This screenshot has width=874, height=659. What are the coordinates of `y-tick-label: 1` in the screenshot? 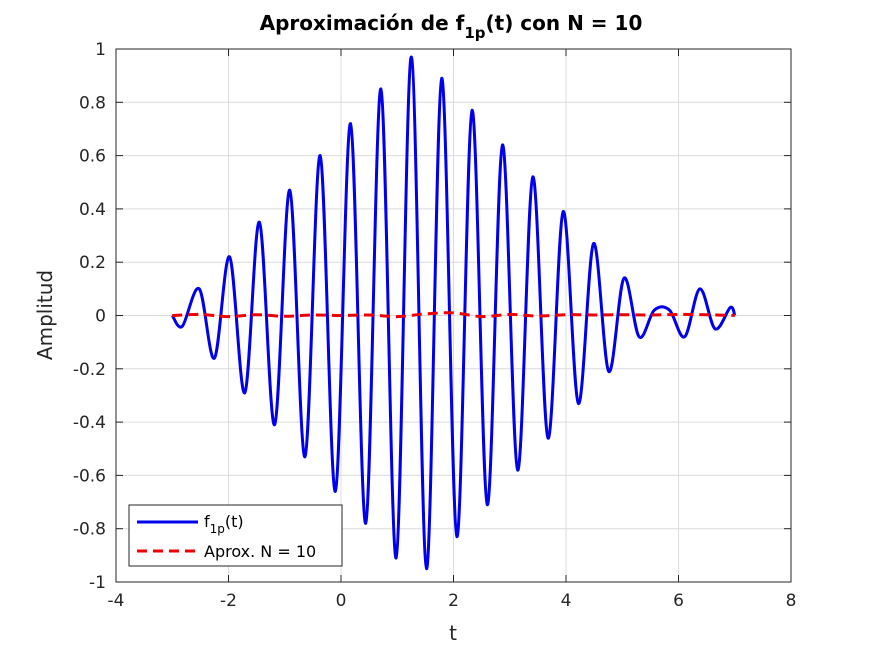 It's located at (100, 50).